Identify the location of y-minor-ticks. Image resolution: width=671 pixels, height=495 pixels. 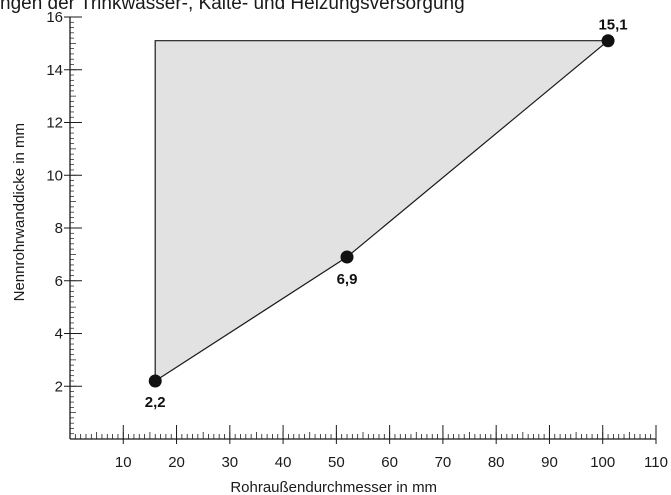
(73, 225).